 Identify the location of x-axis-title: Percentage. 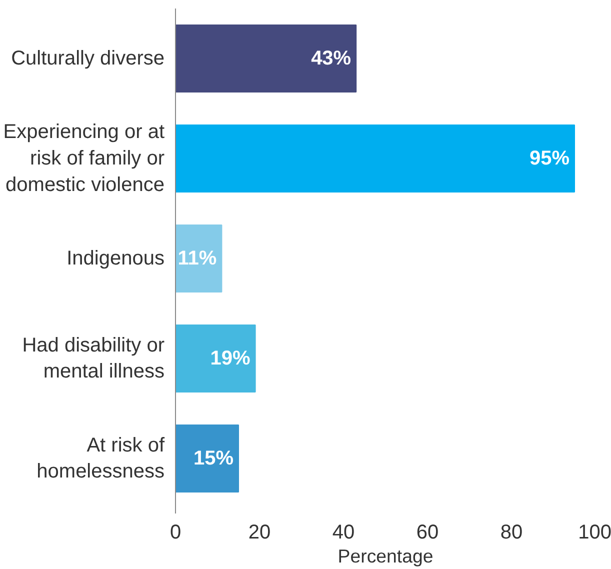
(386, 556).